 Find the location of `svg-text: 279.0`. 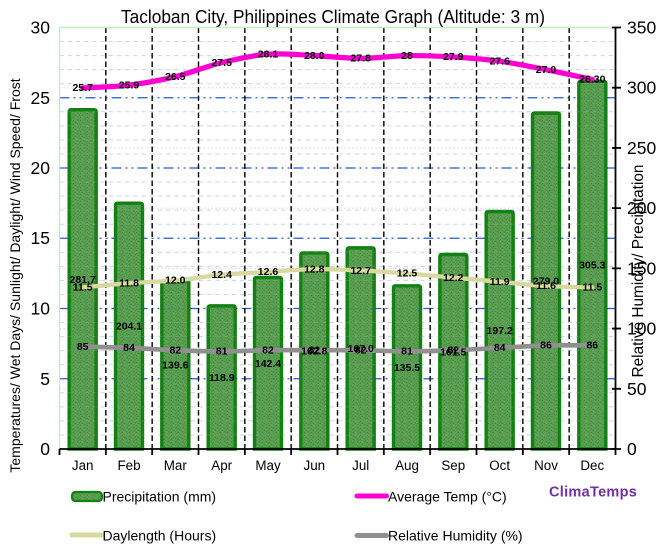

svg-text: 279.0 is located at coordinates (546, 282).